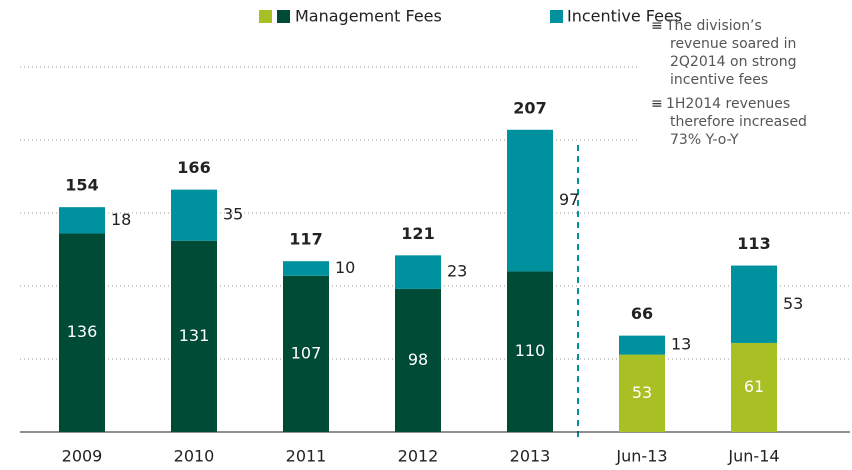 This screenshot has height=470, width=852. Describe the element at coordinates (233, 214) in the screenshot. I see `value-label: 35` at that location.